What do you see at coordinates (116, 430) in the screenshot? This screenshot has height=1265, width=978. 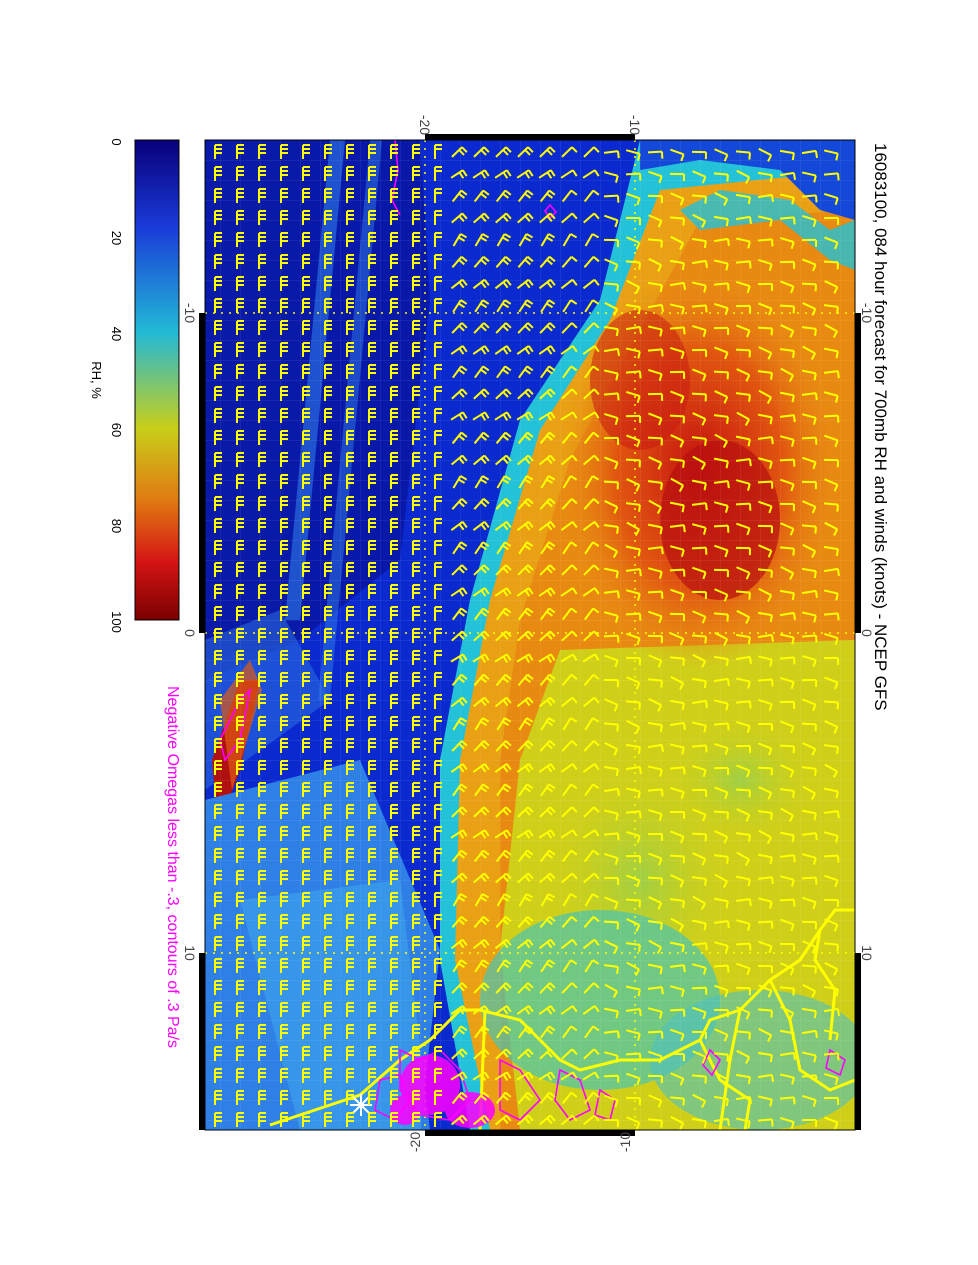 I see `colorbar-tick: 60` at bounding box center [116, 430].